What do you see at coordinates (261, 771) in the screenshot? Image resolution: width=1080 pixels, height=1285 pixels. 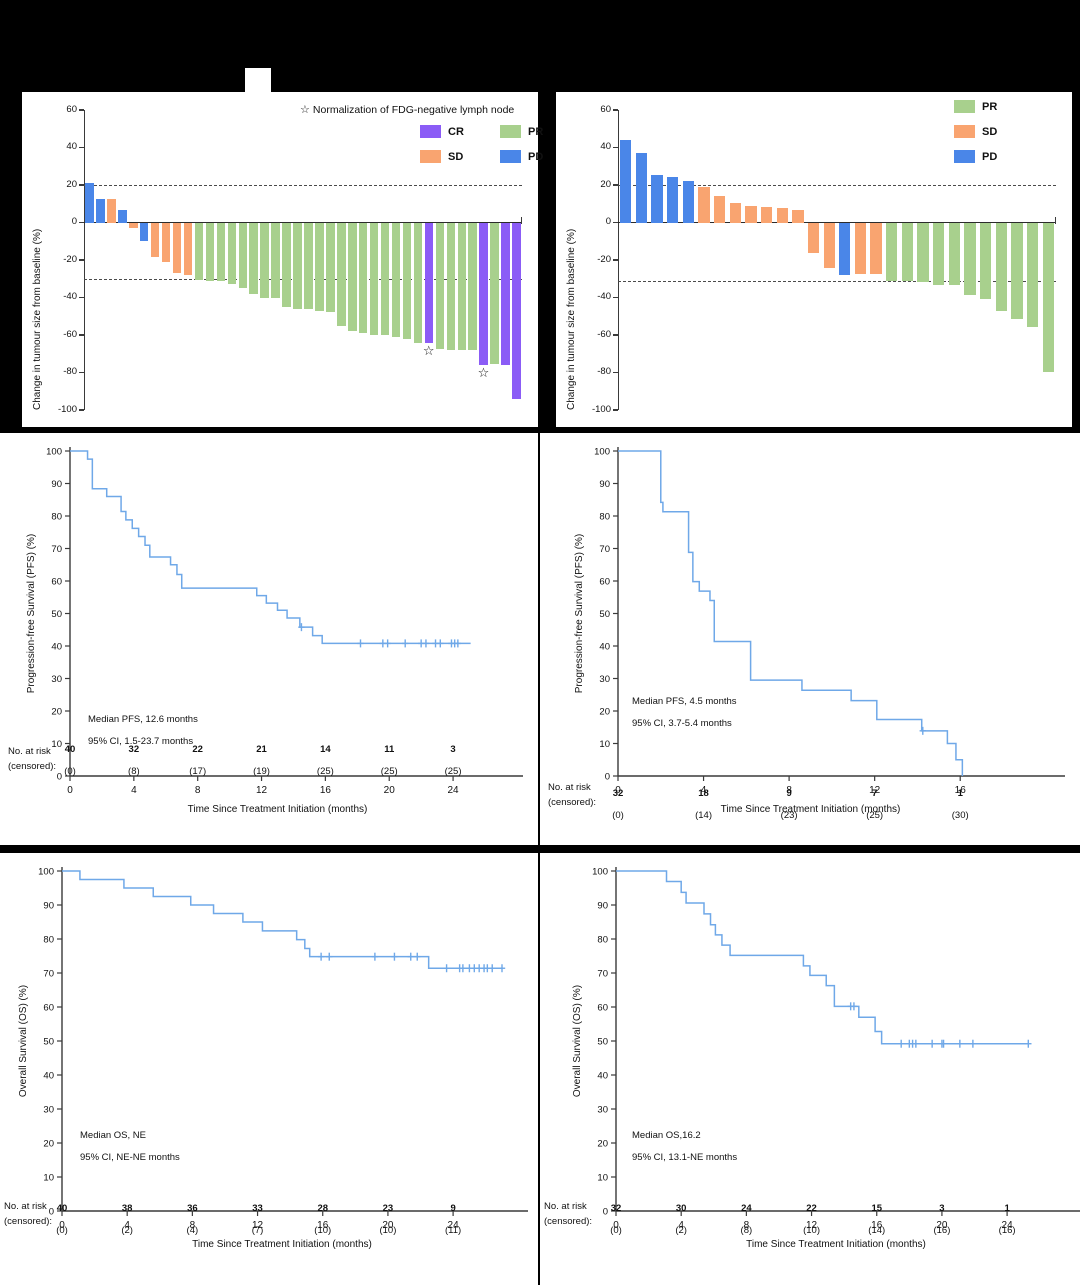 I see `risk-table-censored-value: (19)` at bounding box center [261, 771].